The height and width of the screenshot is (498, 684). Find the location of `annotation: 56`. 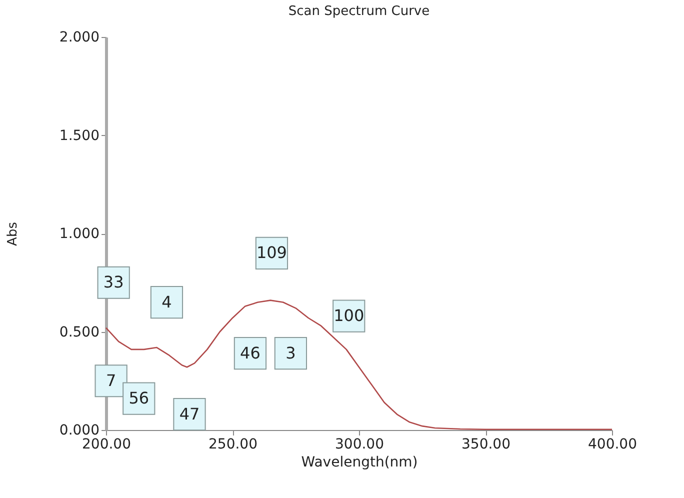

annotation: 56 is located at coordinates (139, 398).